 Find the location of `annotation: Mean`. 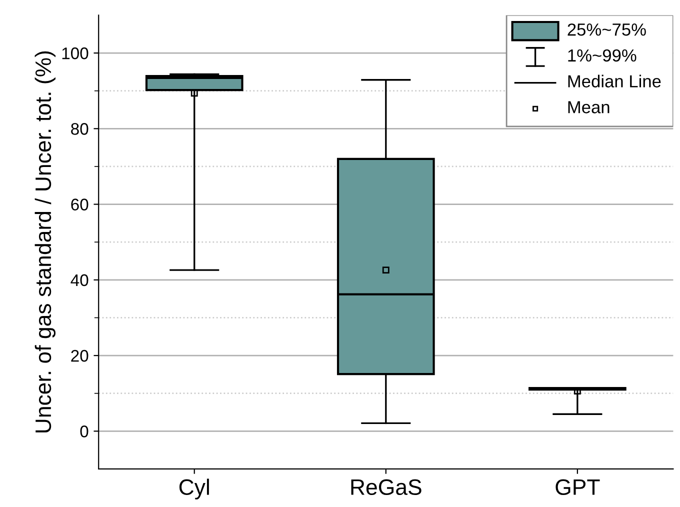

annotation: Mean is located at coordinates (589, 107).